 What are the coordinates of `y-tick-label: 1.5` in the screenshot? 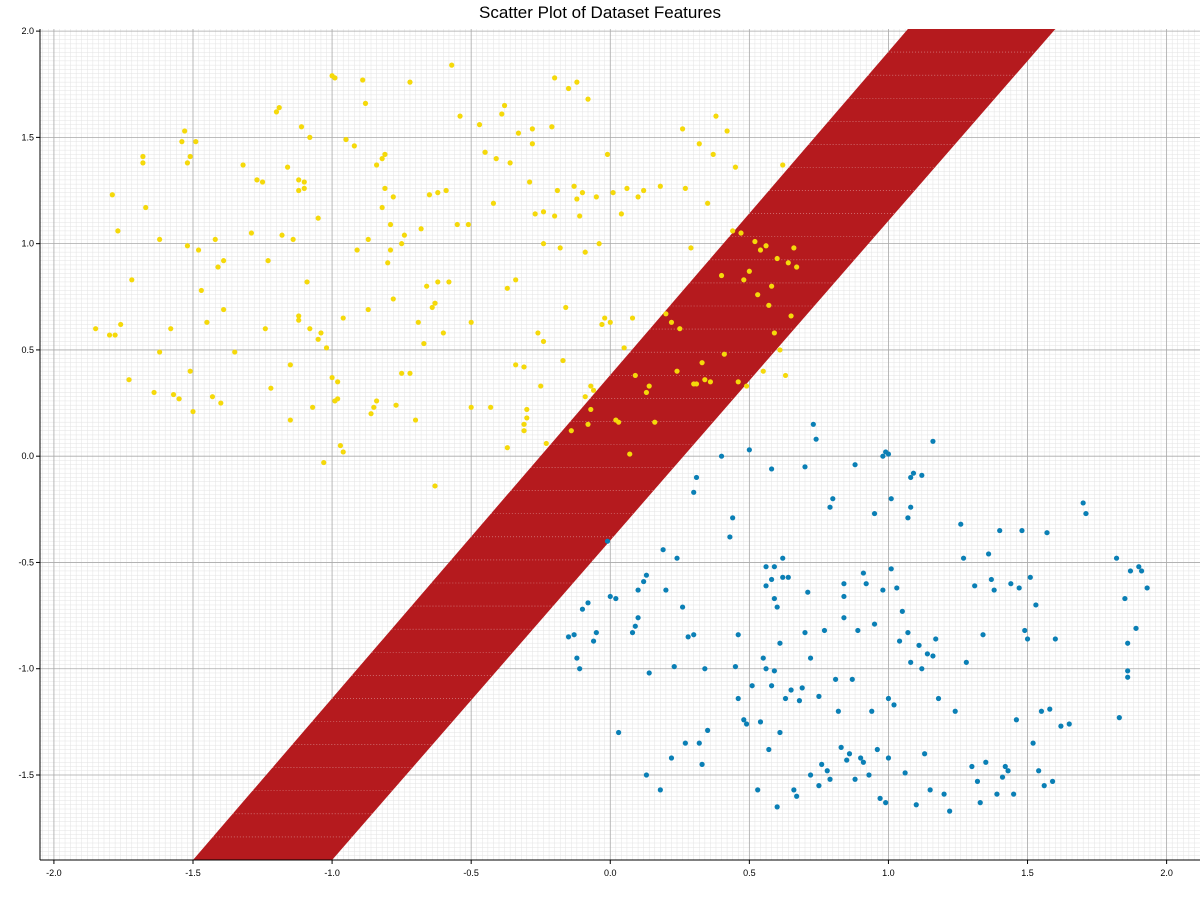 It's located at (27, 137).